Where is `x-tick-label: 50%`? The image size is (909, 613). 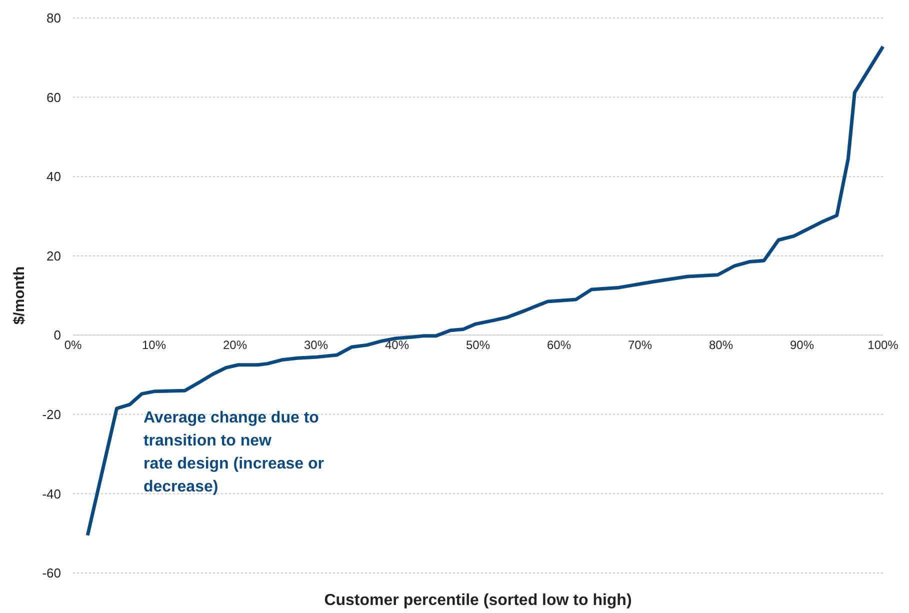
x-tick-label: 50% is located at coordinates (478, 345).